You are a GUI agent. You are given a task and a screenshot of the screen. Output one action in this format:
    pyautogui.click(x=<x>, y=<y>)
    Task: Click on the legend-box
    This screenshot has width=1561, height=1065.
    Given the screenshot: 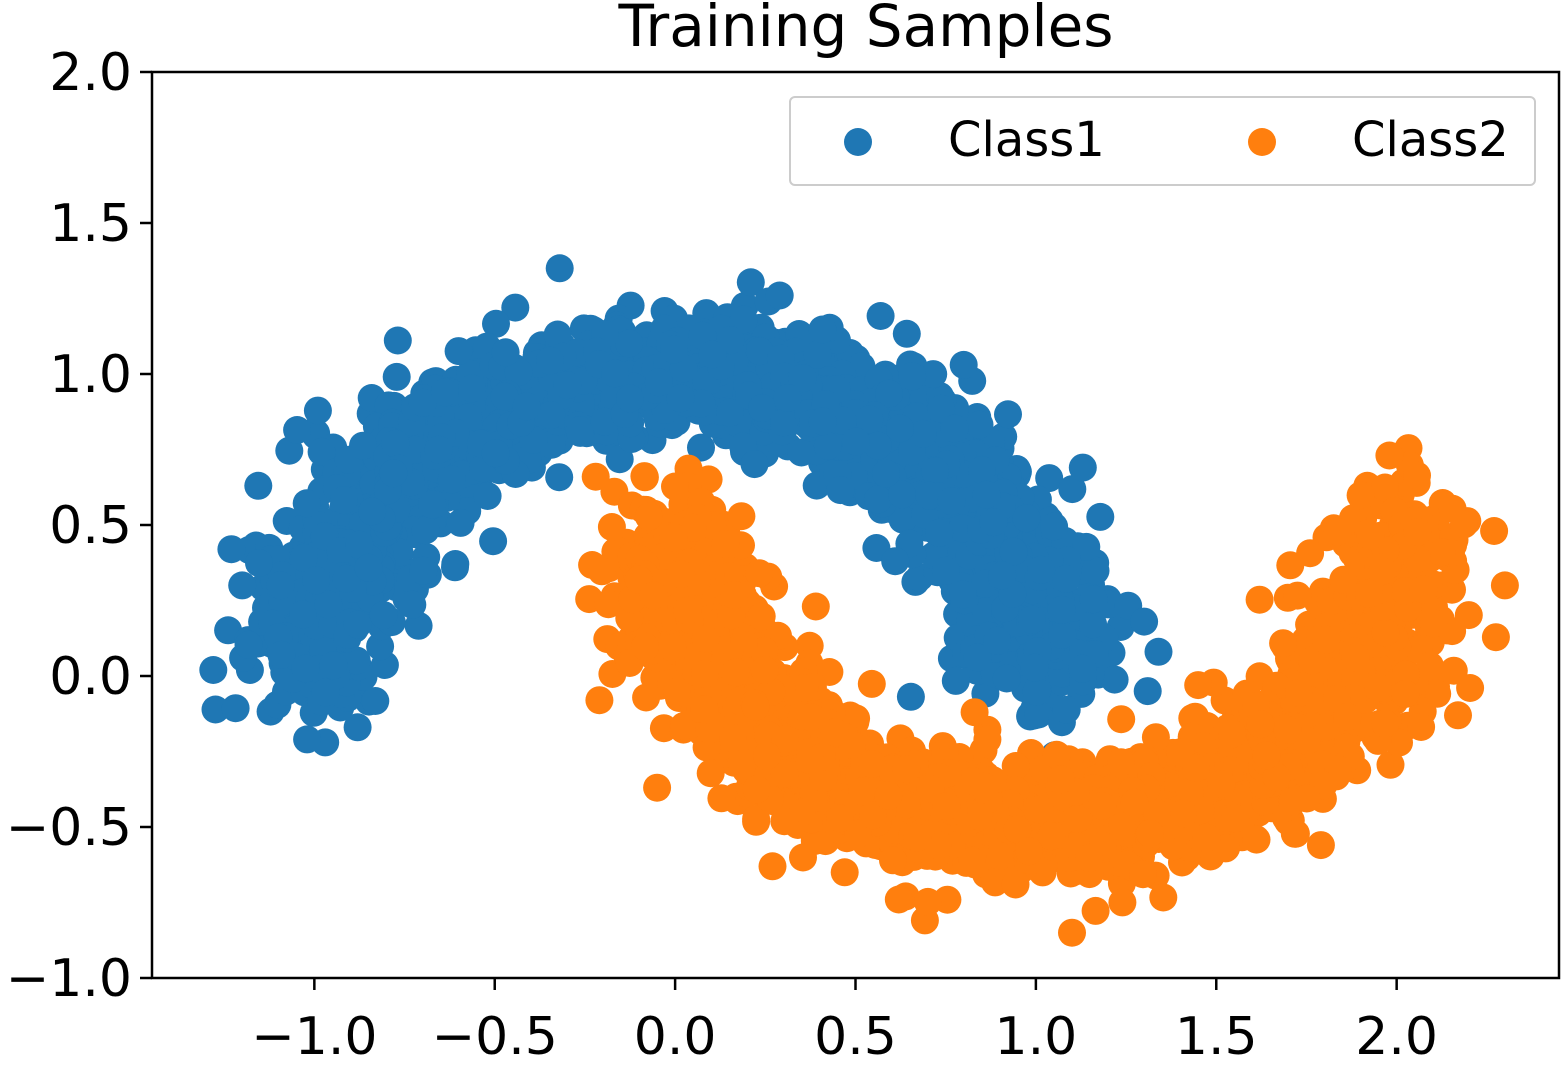 What is the action you would take?
    pyautogui.click(x=1162, y=141)
    